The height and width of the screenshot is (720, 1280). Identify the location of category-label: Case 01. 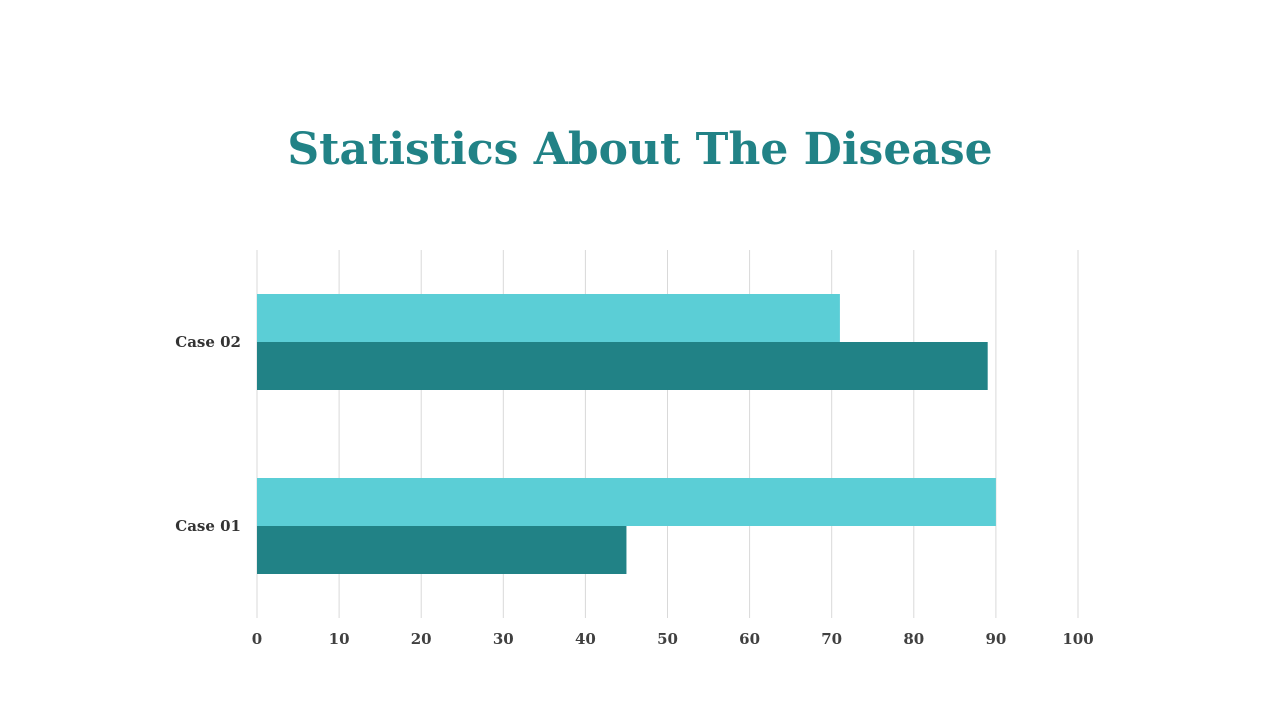
(208, 526).